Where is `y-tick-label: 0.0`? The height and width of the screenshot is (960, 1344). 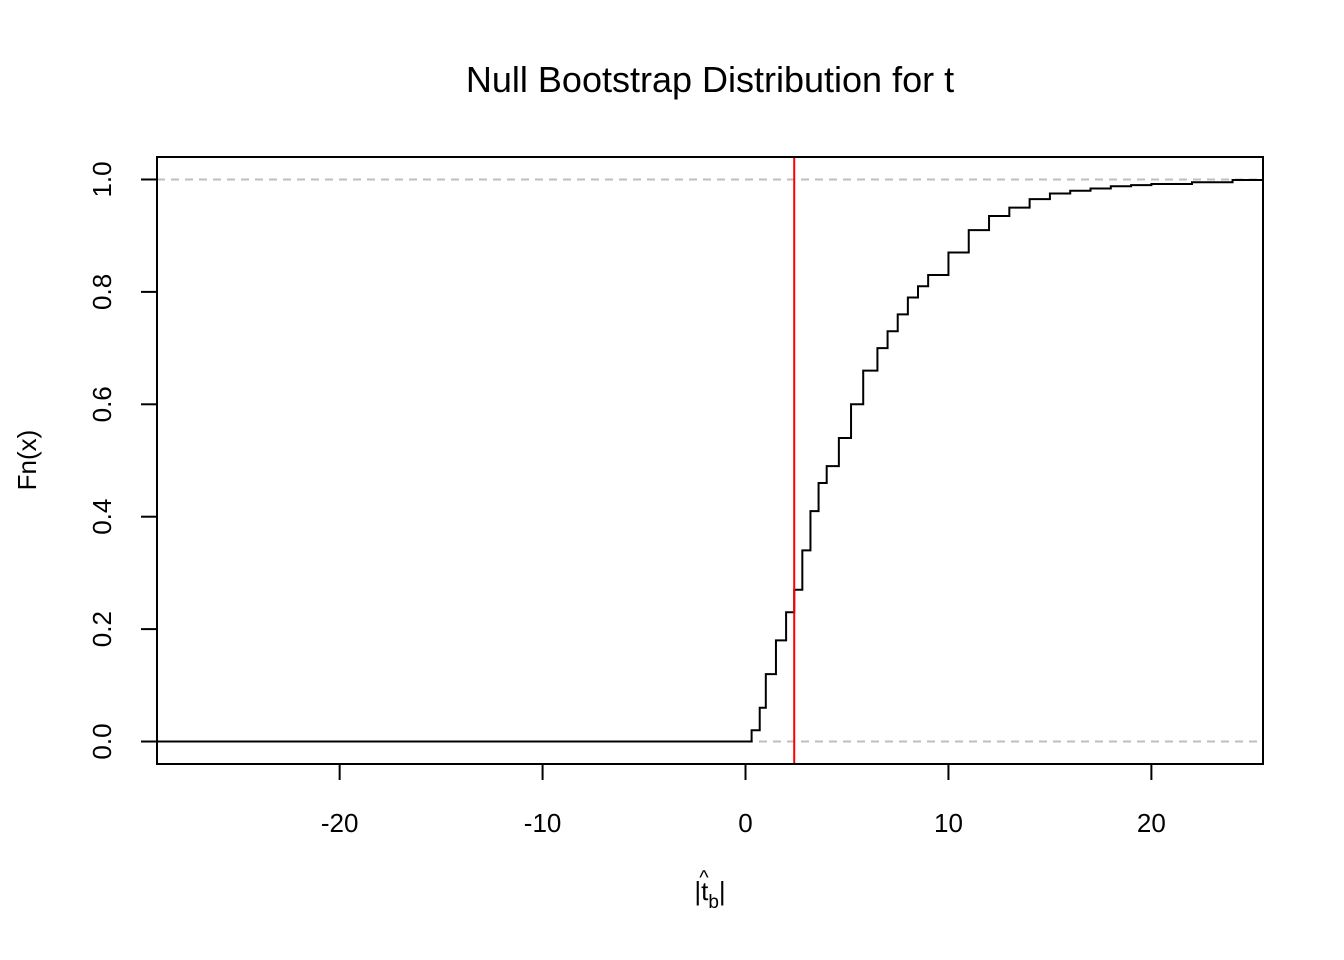
y-tick-label: 0.0 is located at coordinates (102, 741).